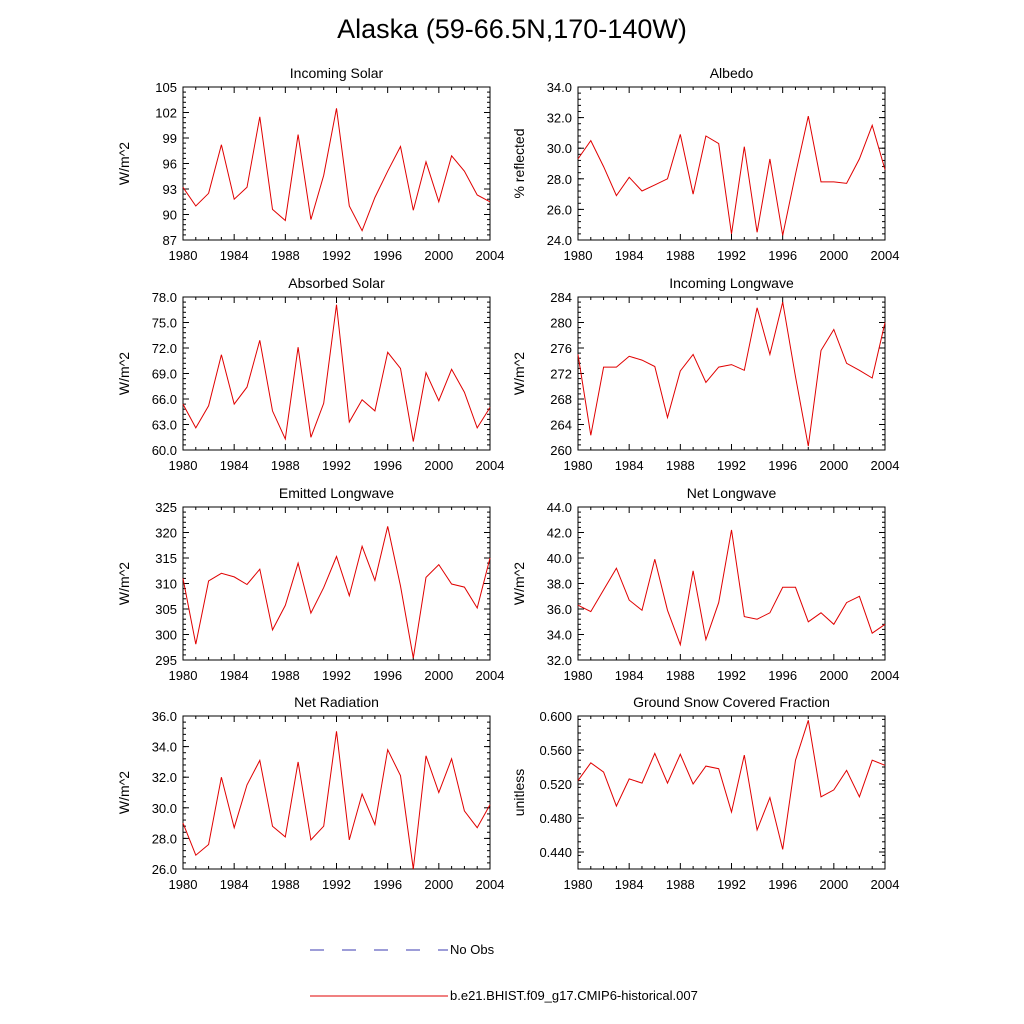 The image size is (1024, 1024). I want to click on chart-title: Net Radiation, so click(336, 702).